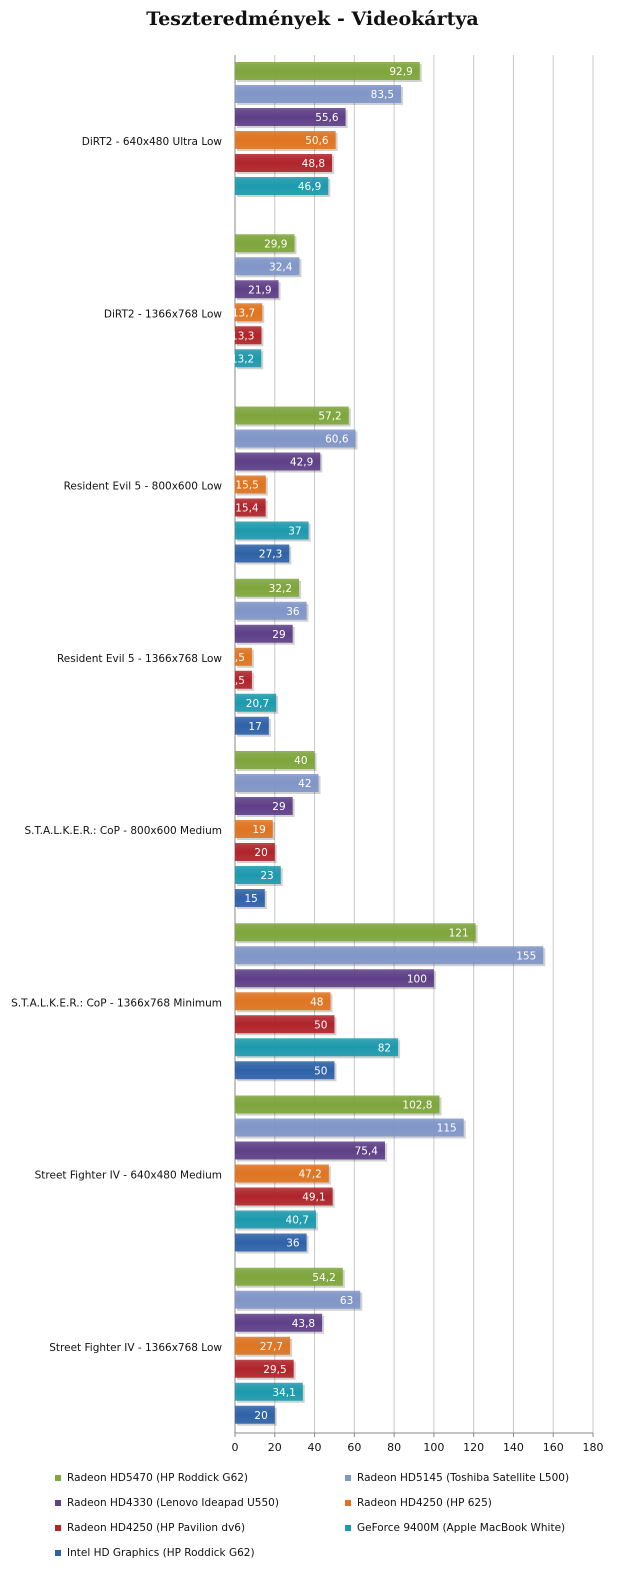 This screenshot has width=625, height=1589. I want to click on data-label: 82, so click(384, 1048).